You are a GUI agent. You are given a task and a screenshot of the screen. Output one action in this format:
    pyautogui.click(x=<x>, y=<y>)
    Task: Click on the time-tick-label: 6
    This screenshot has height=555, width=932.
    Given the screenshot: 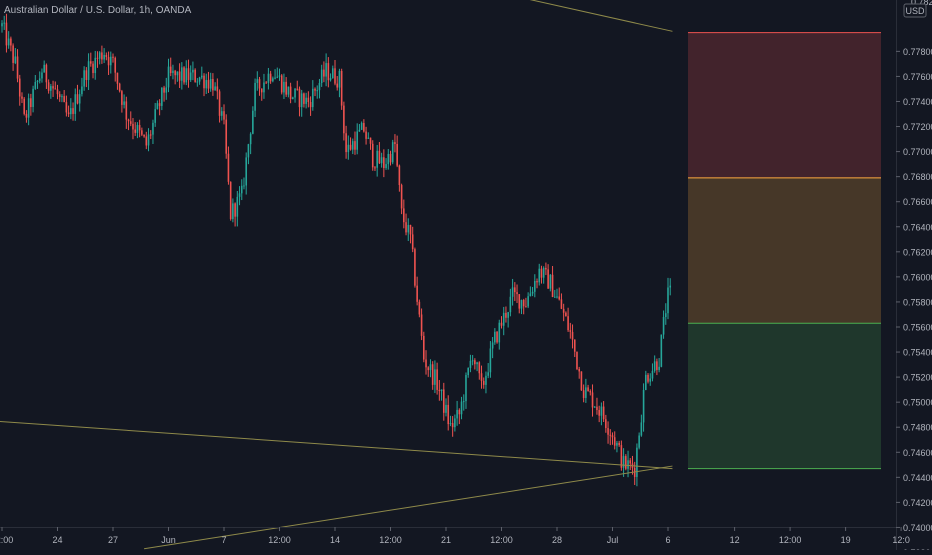 What is the action you would take?
    pyautogui.click(x=667, y=540)
    